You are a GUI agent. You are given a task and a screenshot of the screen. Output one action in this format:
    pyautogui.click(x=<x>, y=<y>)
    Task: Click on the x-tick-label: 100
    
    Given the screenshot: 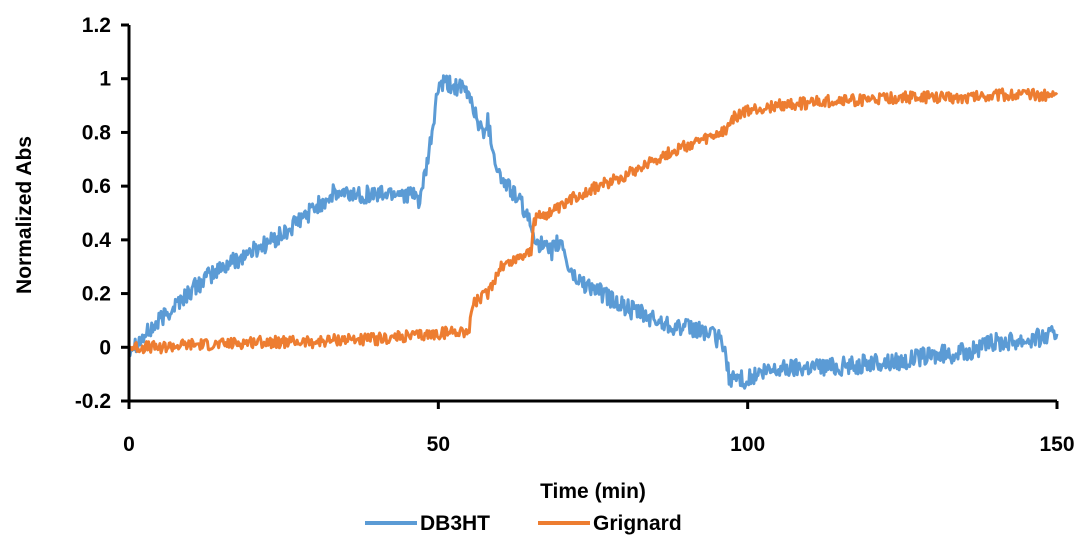 What is the action you would take?
    pyautogui.click(x=747, y=444)
    